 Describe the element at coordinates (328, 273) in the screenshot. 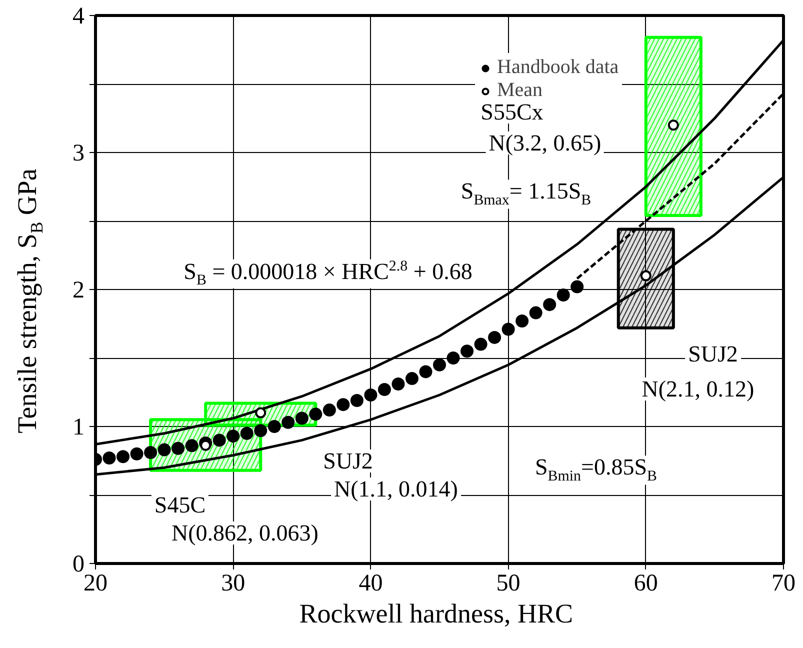

I see `annotation: S$_{B}$ = 0.000018 × HRC$^{2.8}$ + 0.68` at that location.